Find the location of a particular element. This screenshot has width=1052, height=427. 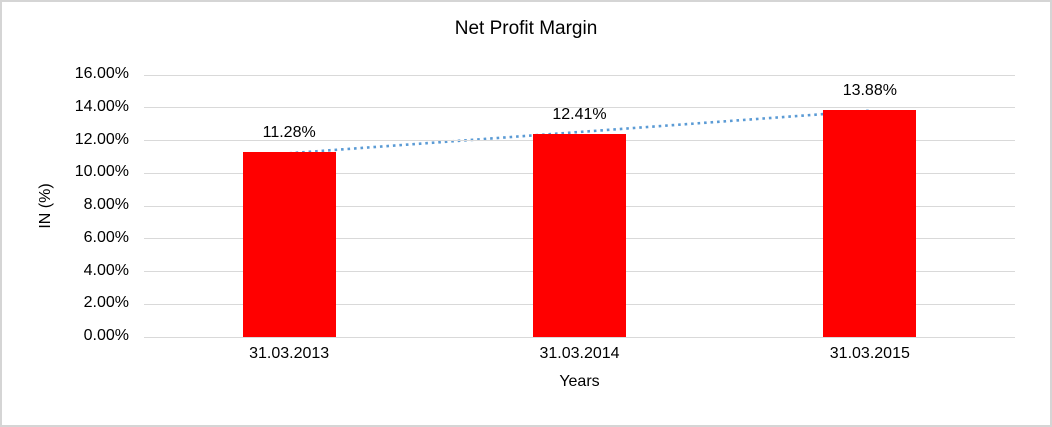

y-tick-label: 0.00% is located at coordinates (106, 335).